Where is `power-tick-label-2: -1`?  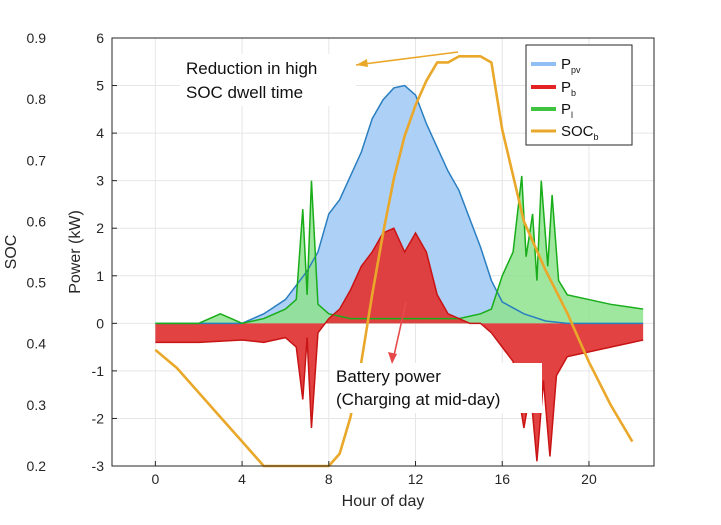
power-tick-label-2: -1 is located at coordinates (98, 371).